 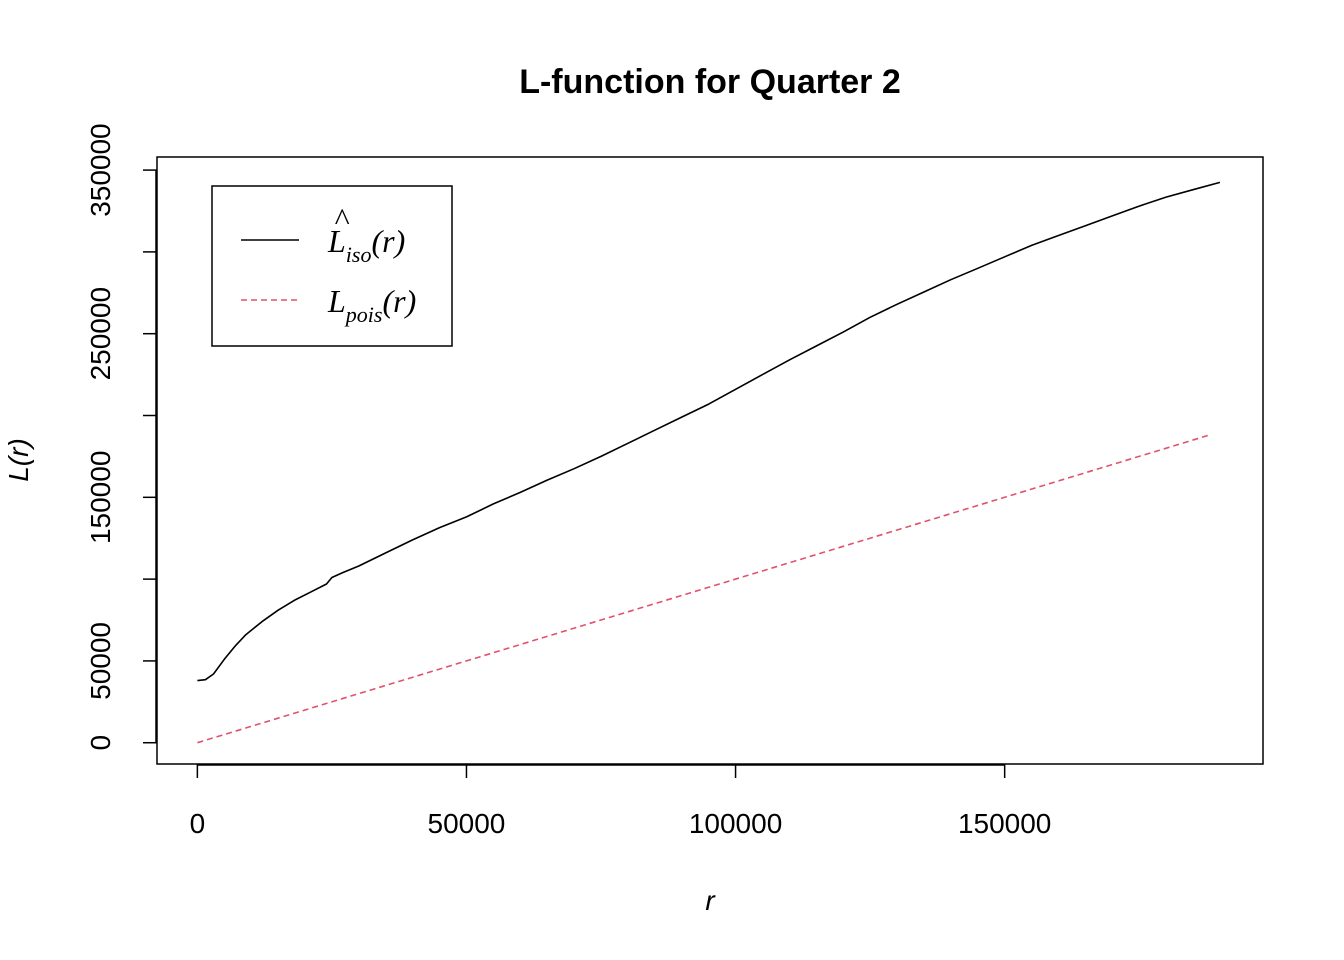 What do you see at coordinates (735, 823) in the screenshot?
I see `x-tick-label: 100000` at bounding box center [735, 823].